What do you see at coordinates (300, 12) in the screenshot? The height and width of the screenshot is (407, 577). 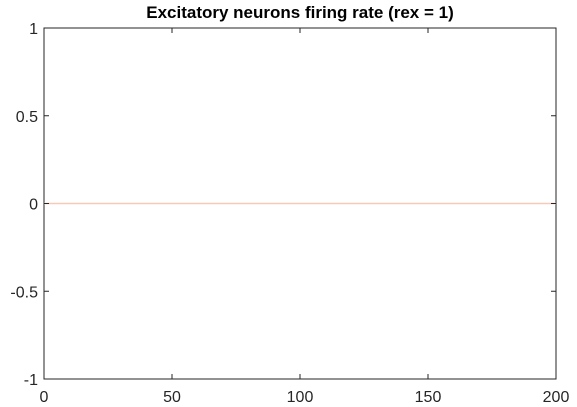 I see `chart-title: Excitatory neurons firing rate (rex = 1)` at bounding box center [300, 12].